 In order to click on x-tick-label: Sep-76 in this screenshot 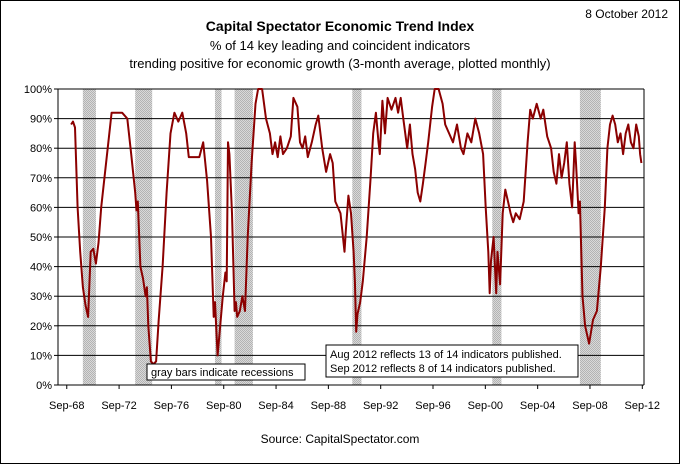, I will do `click(171, 406)`.